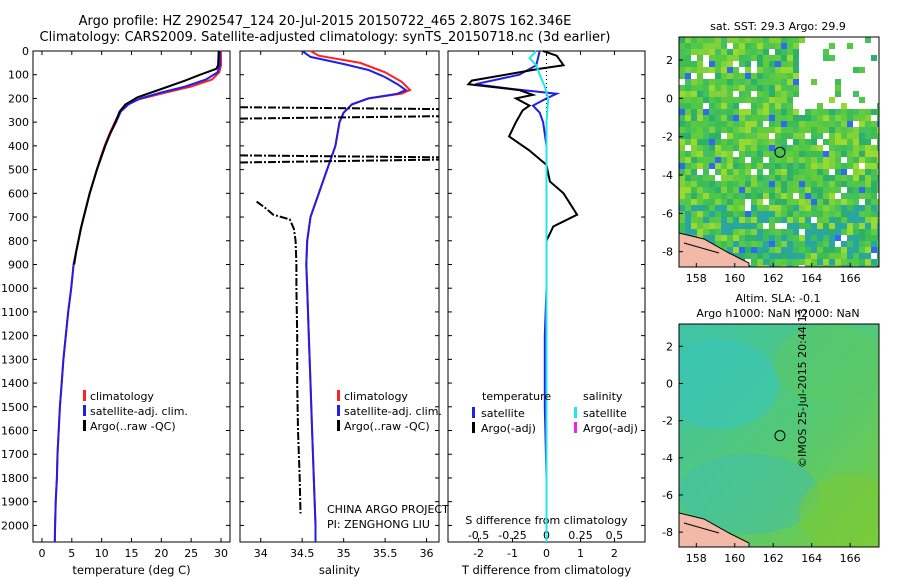 The width and height of the screenshot is (900, 580). What do you see at coordinates (18, 122) in the screenshot?
I see `depth-tick-label: 300` at bounding box center [18, 122].